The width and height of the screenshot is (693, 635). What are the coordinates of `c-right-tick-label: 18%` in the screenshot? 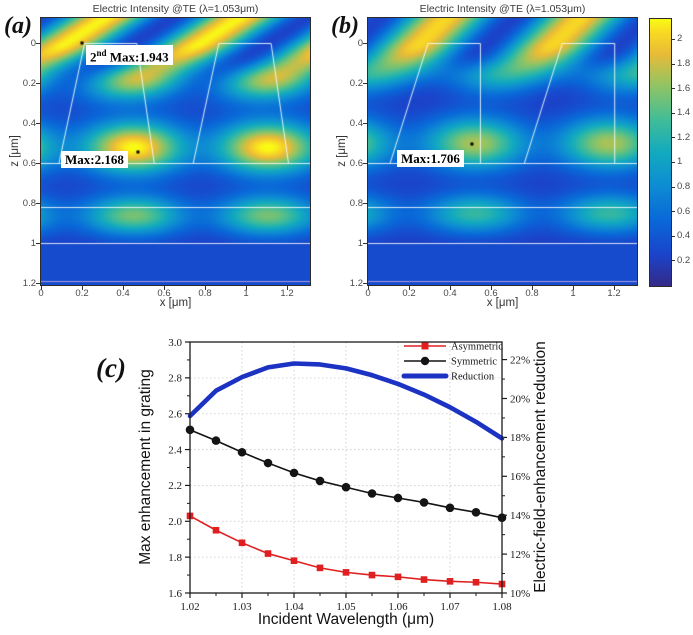 It's located at (520, 438).